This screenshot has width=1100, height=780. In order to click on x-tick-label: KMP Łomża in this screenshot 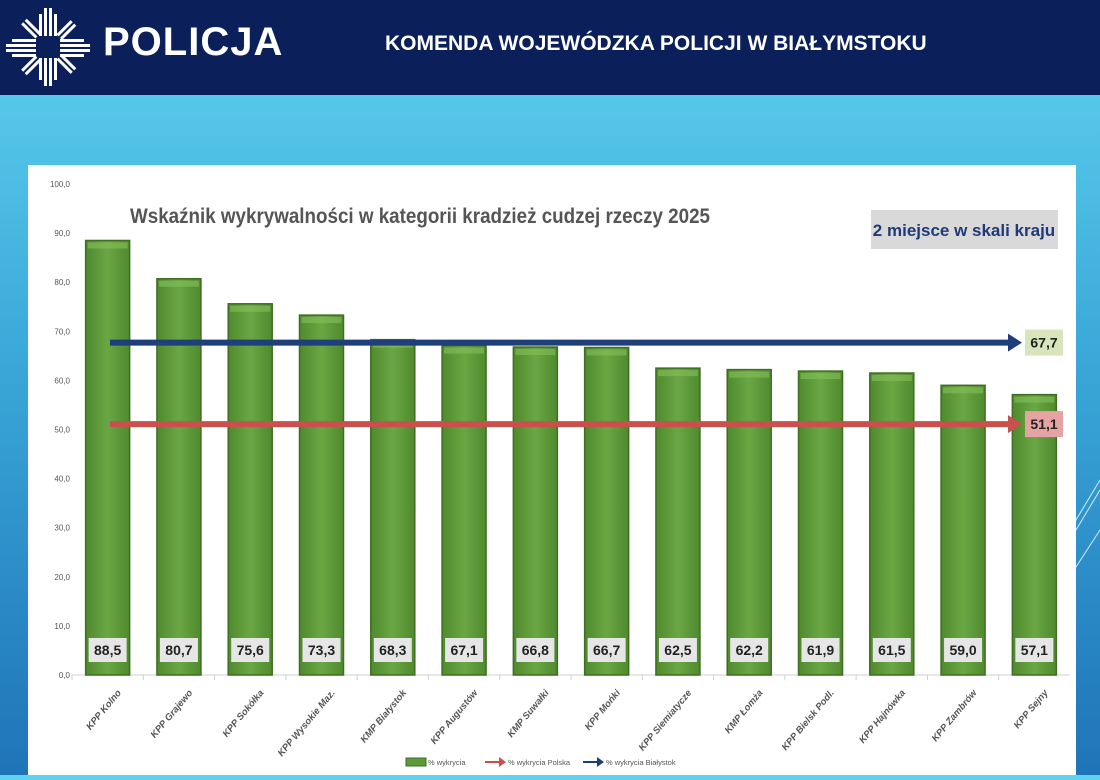, I will do `click(744, 712)`.